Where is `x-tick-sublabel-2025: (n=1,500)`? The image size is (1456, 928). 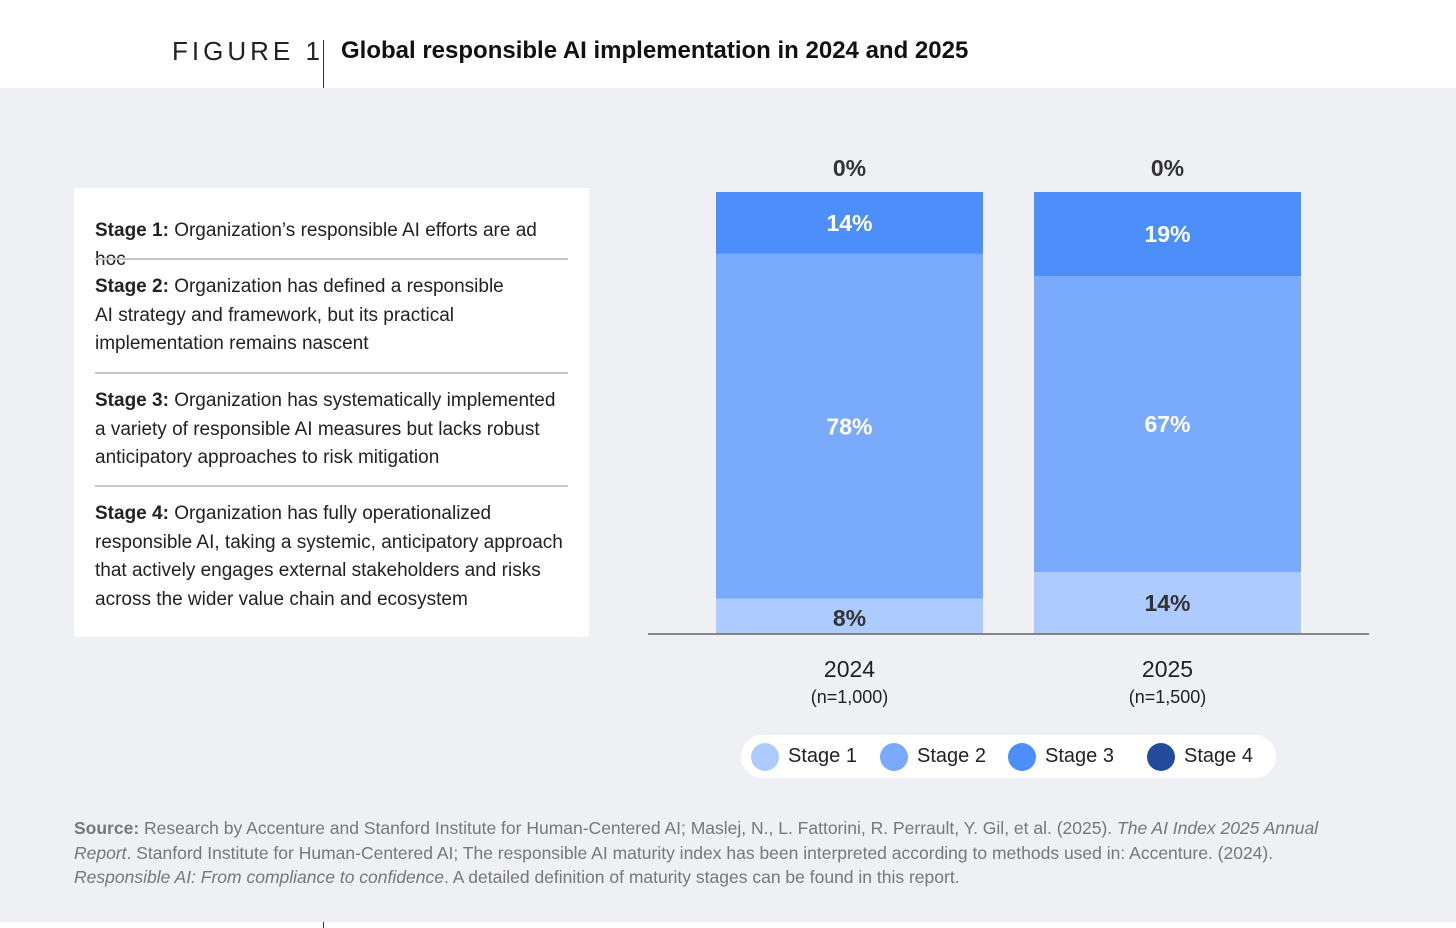
x-tick-sublabel-2025: (n=1,500) is located at coordinates (1168, 697).